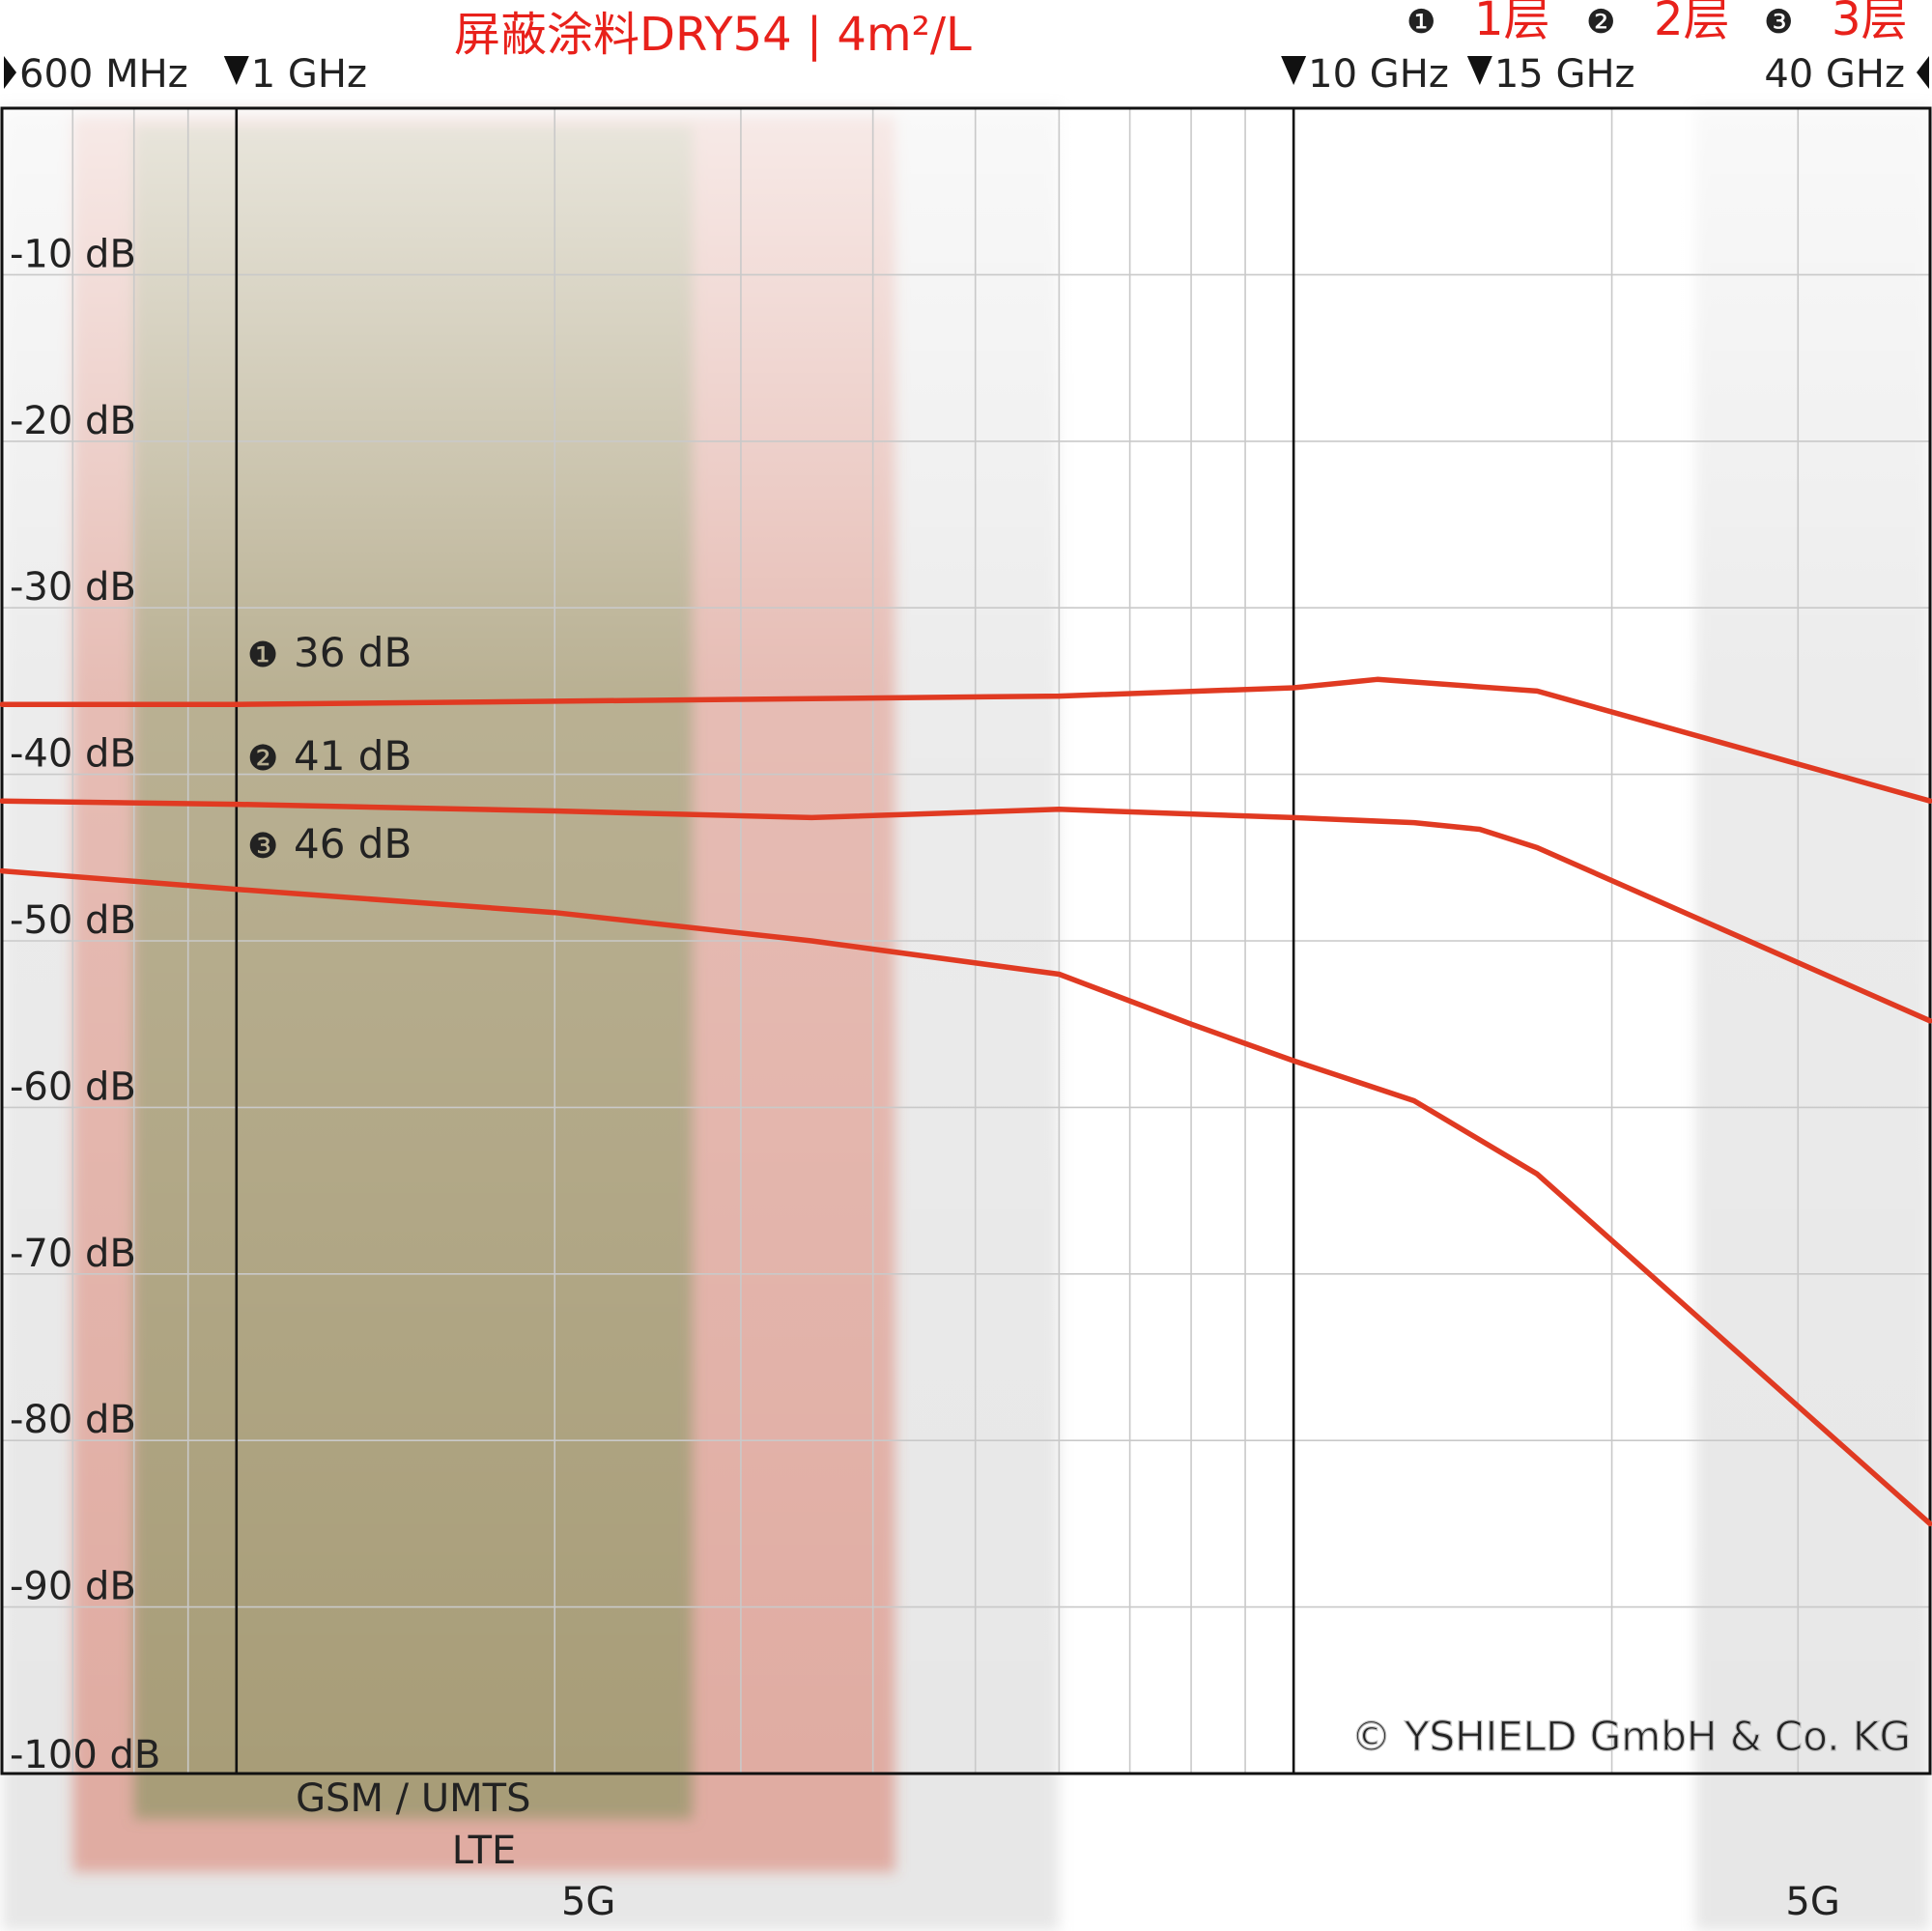 This screenshot has width=1932, height=1931. I want to click on x-top-label: 1 GHz, so click(309, 74).